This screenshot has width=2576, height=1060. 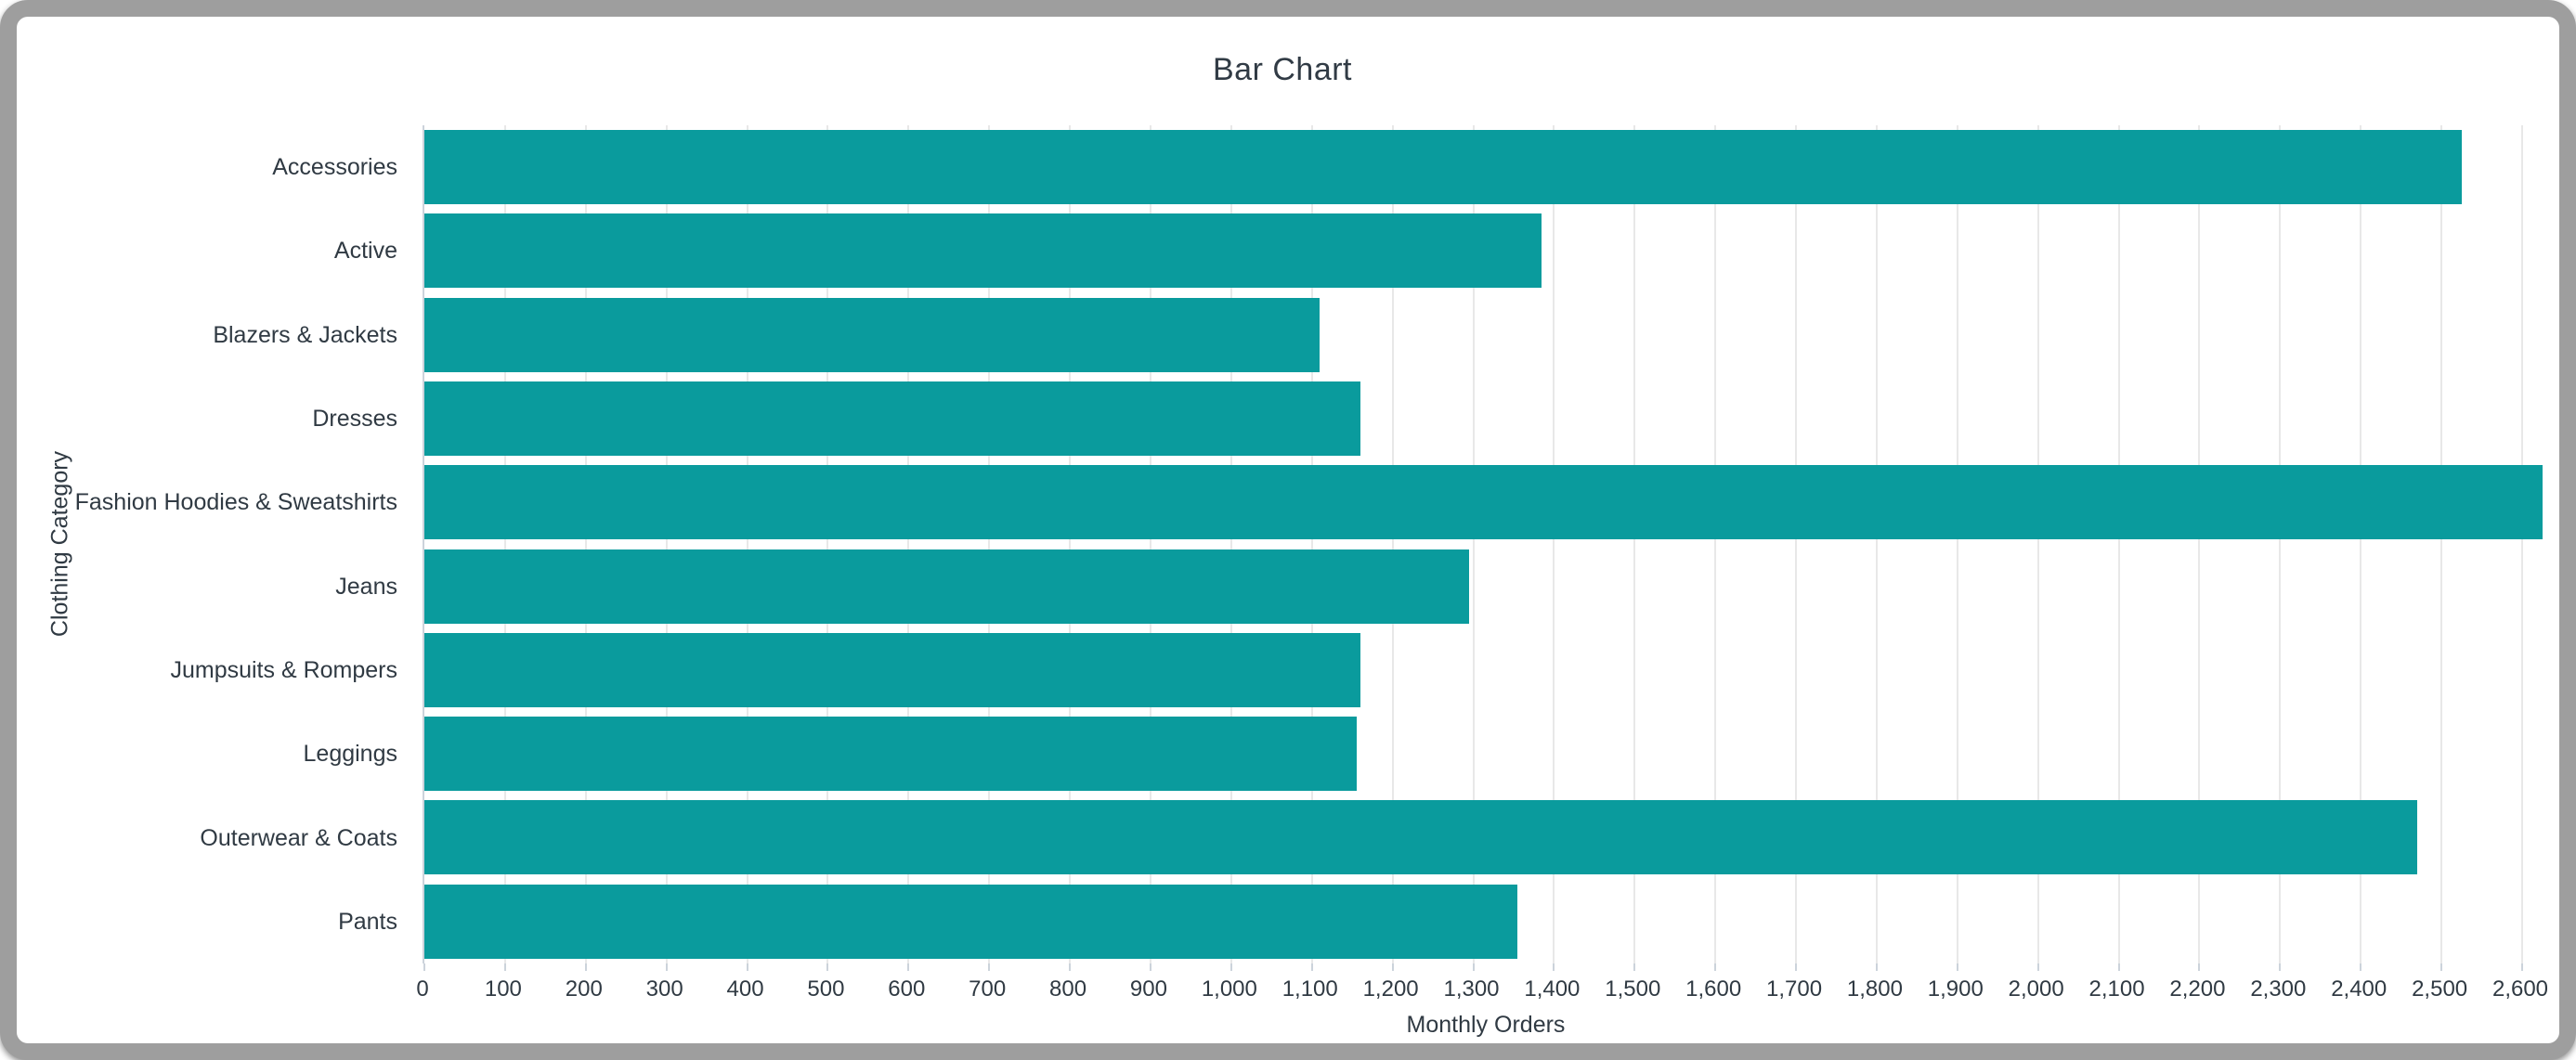 What do you see at coordinates (873, 335) in the screenshot?
I see `bar-blazers-jackets` at bounding box center [873, 335].